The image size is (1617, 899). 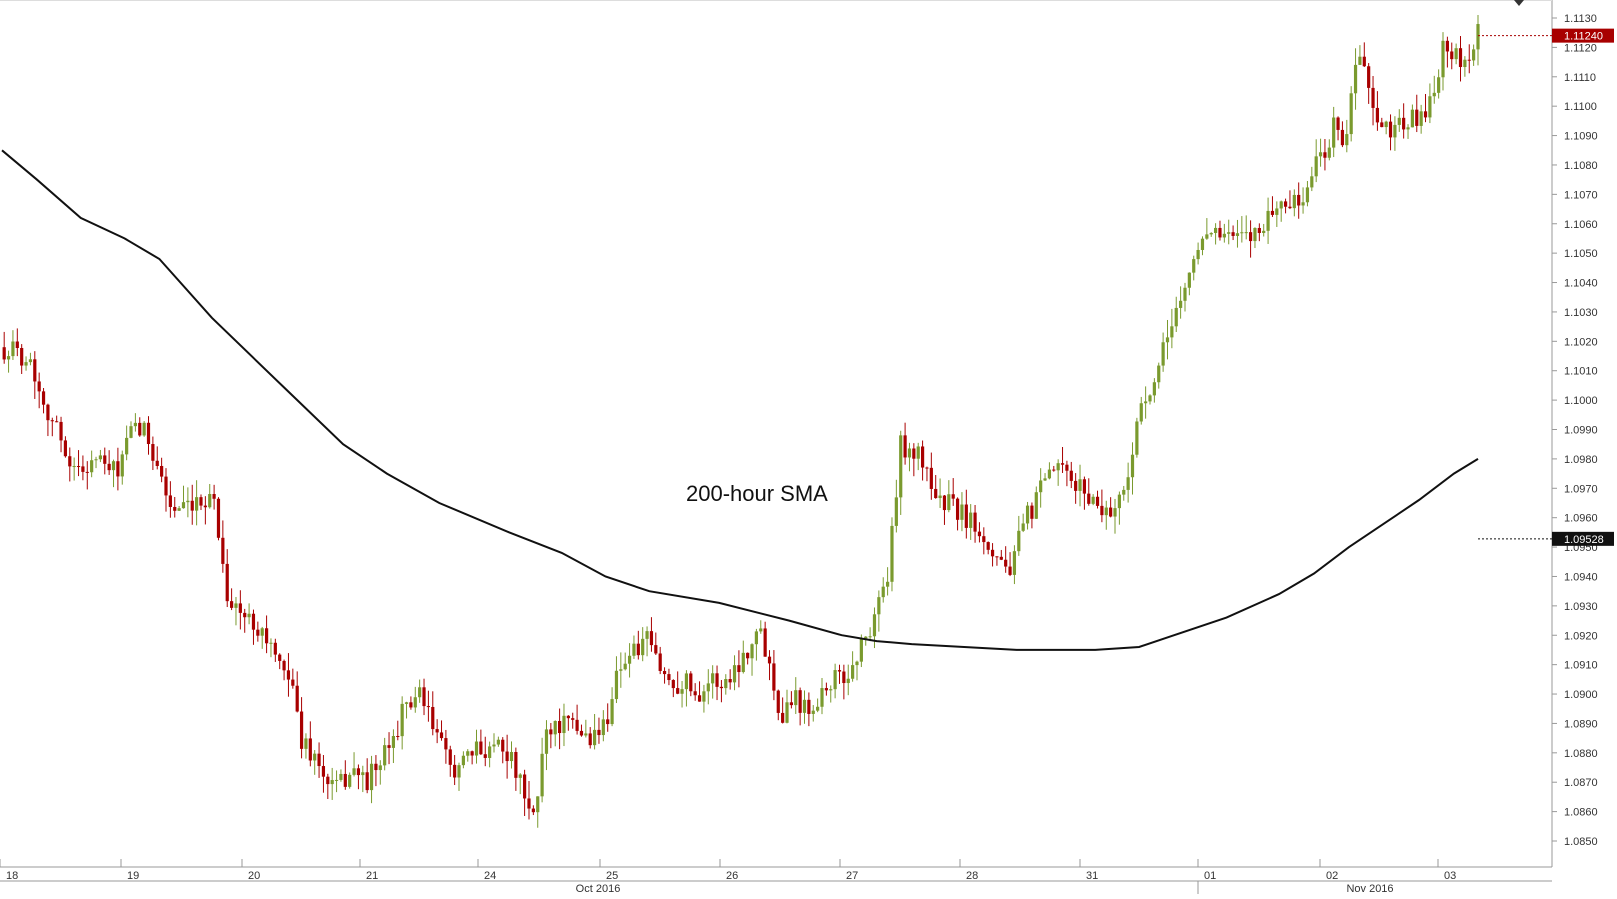 I want to click on collapse-arrow-icon, so click(x=1519, y=3).